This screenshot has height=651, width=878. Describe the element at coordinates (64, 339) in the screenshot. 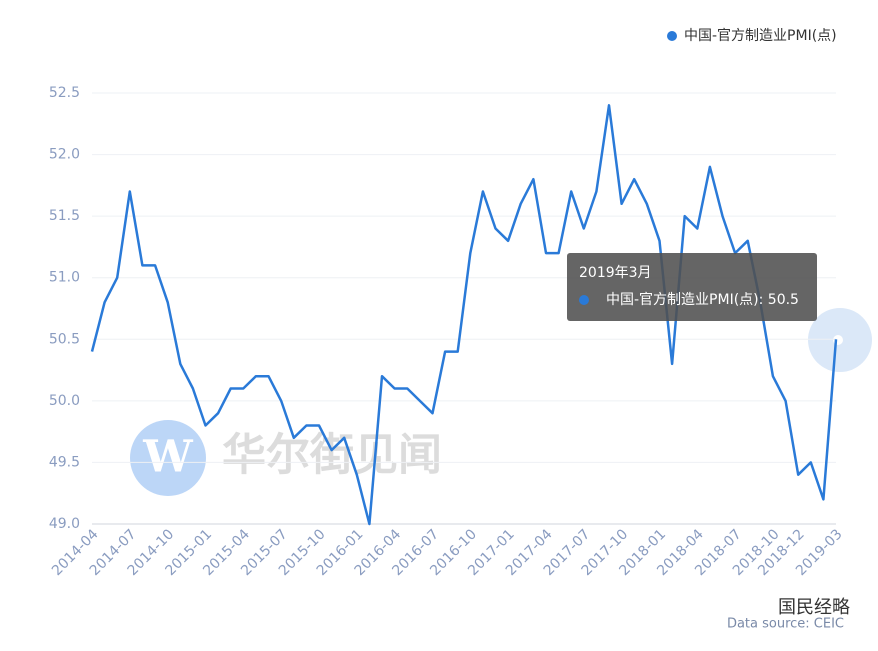

I see `y-tick-label: 50.5` at that location.